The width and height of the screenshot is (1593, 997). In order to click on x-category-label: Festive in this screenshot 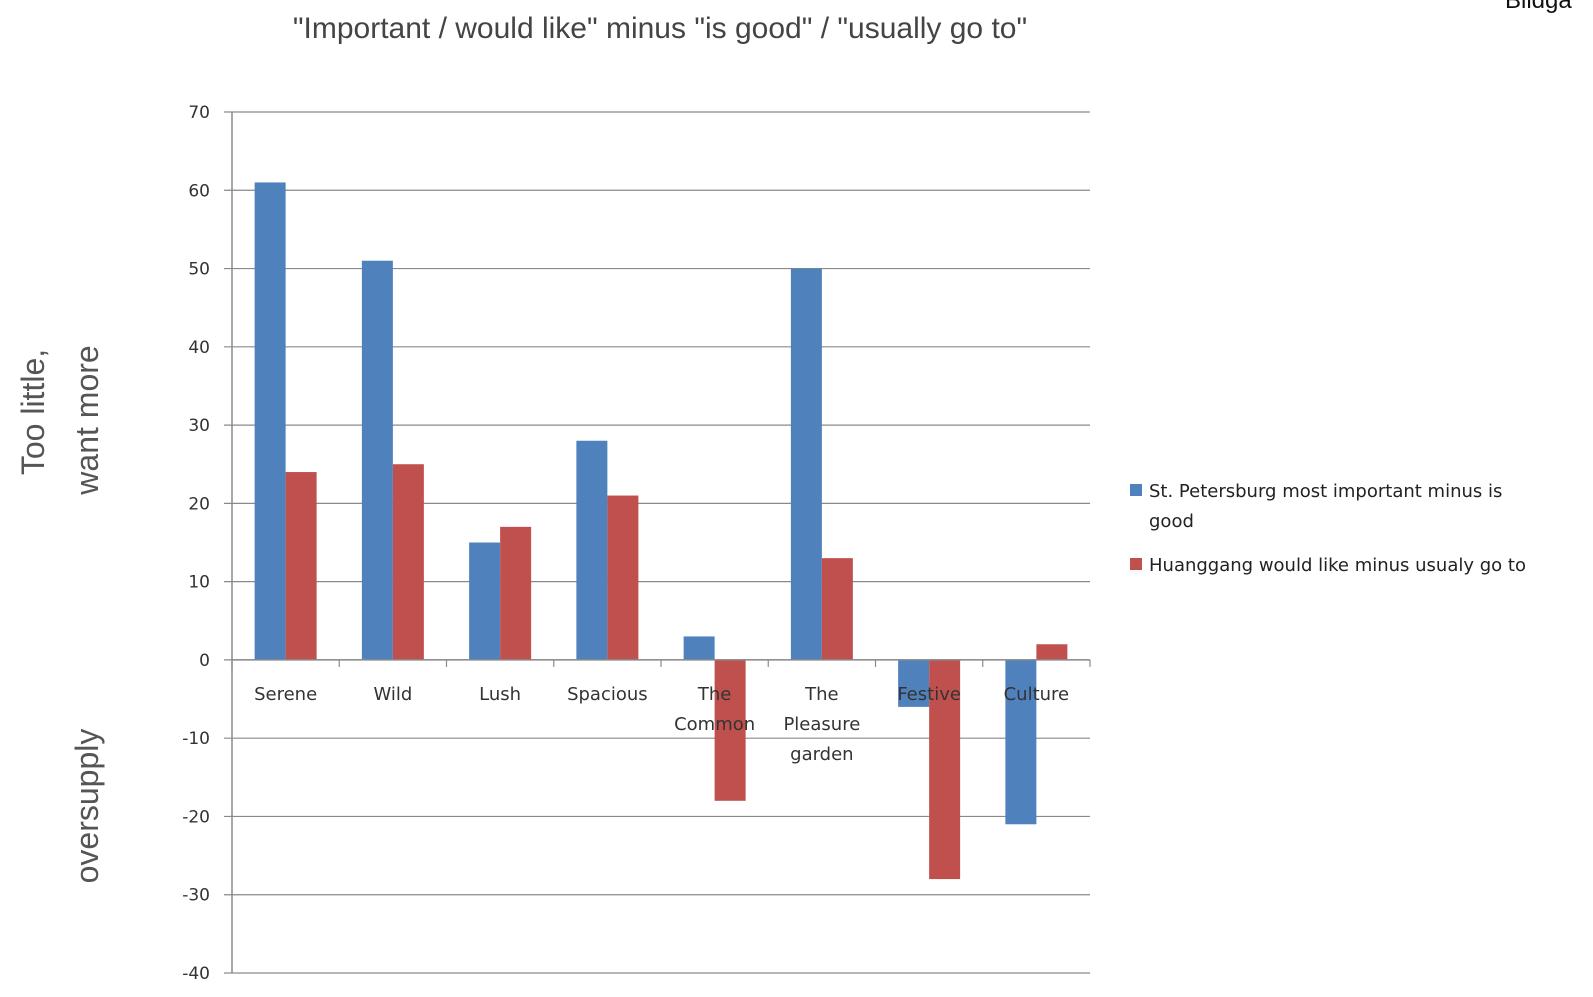, I will do `click(929, 694)`.